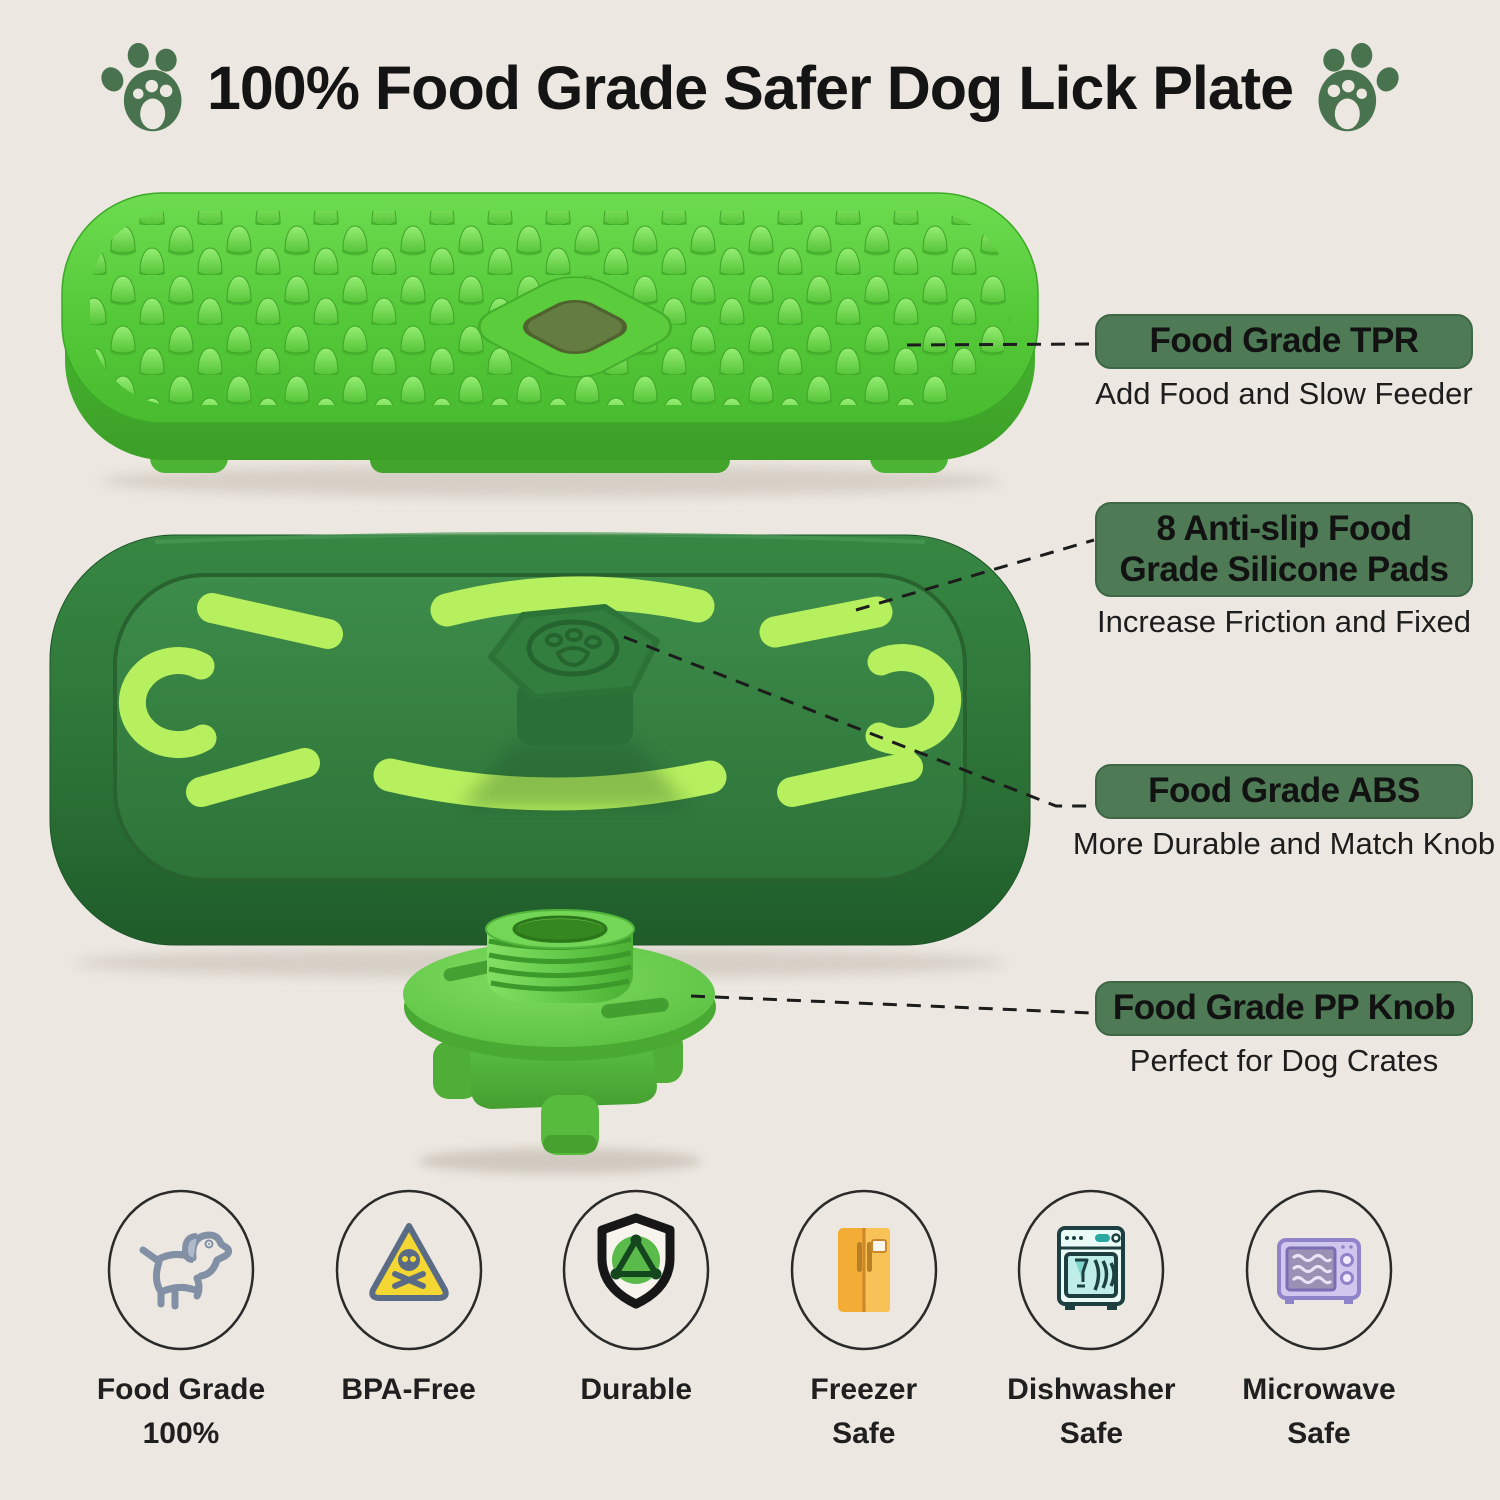 The height and width of the screenshot is (1500, 1500). I want to click on feature-dishwasher-safe: Dishwasher Safe, so click(1091, 1321).